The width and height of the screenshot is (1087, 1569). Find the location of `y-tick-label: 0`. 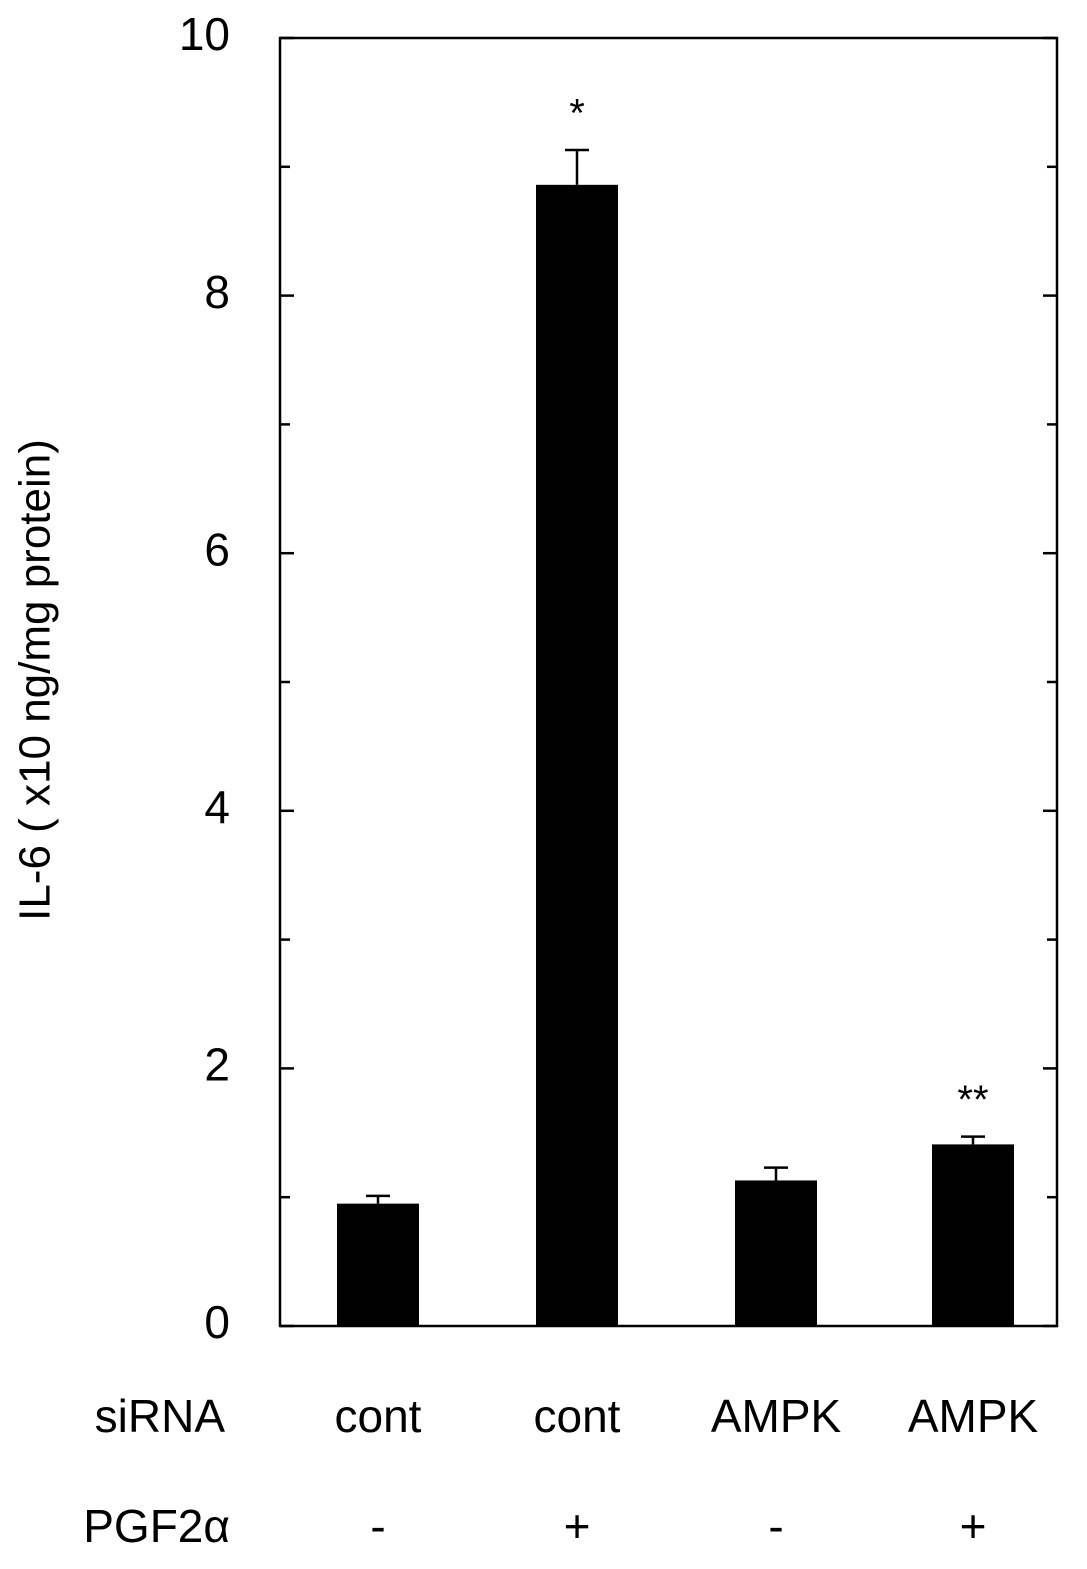

y-tick-label: 0 is located at coordinates (217, 1322).